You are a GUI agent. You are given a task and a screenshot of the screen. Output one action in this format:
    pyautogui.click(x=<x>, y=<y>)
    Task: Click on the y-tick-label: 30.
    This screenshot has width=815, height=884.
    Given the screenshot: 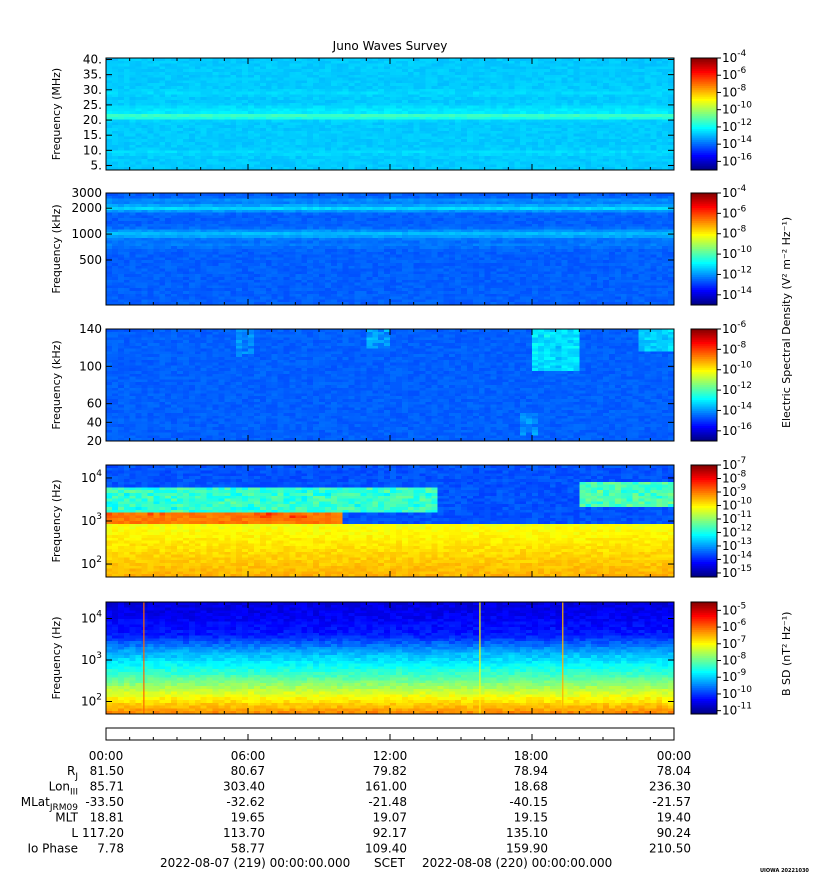 What is the action you would take?
    pyautogui.click(x=92, y=90)
    